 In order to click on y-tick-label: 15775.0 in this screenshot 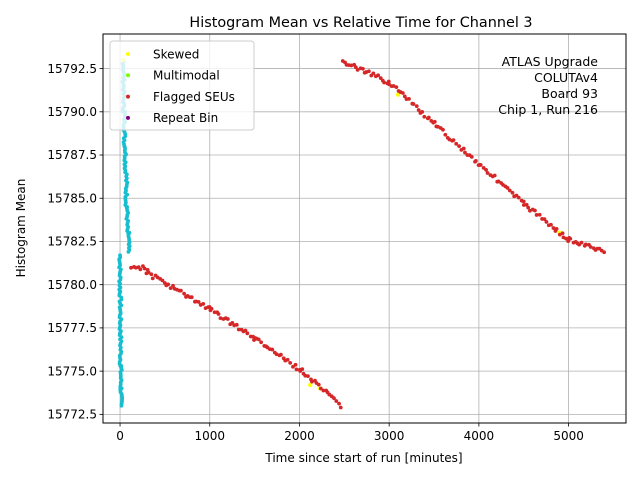, I will do `click(72, 371)`.